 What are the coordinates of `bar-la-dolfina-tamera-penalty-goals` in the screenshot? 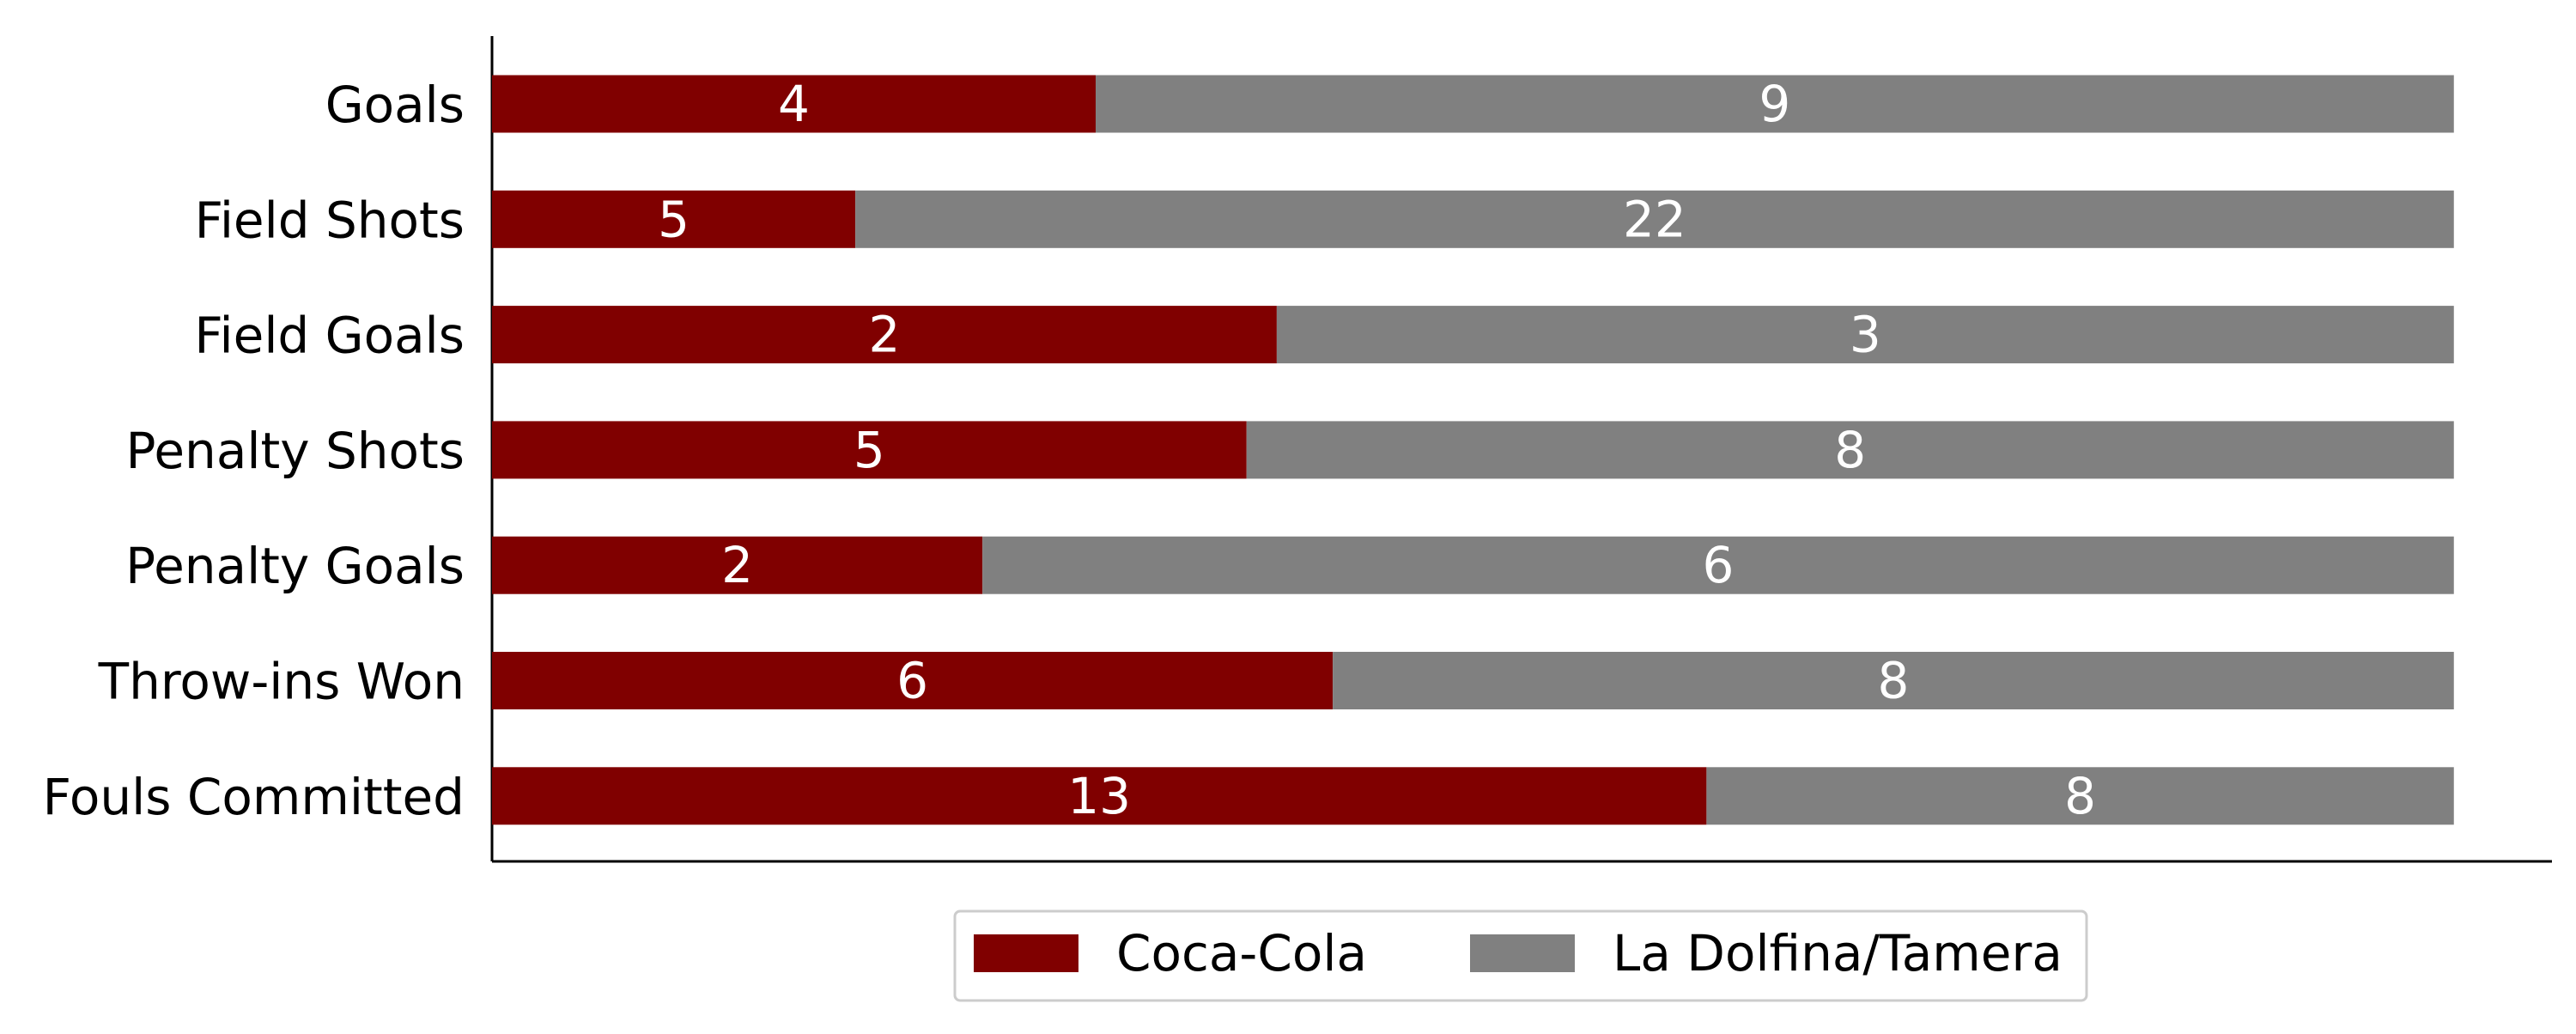 It's located at (1718, 565).